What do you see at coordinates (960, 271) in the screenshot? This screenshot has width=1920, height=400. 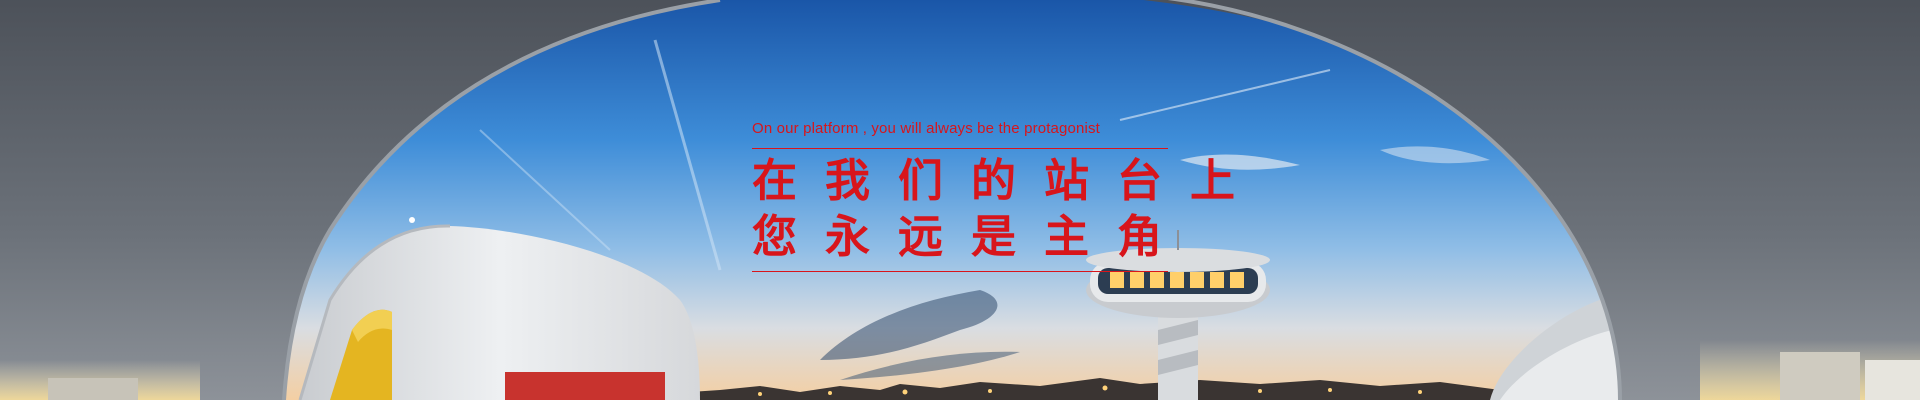 I see `divider-bottom` at bounding box center [960, 271].